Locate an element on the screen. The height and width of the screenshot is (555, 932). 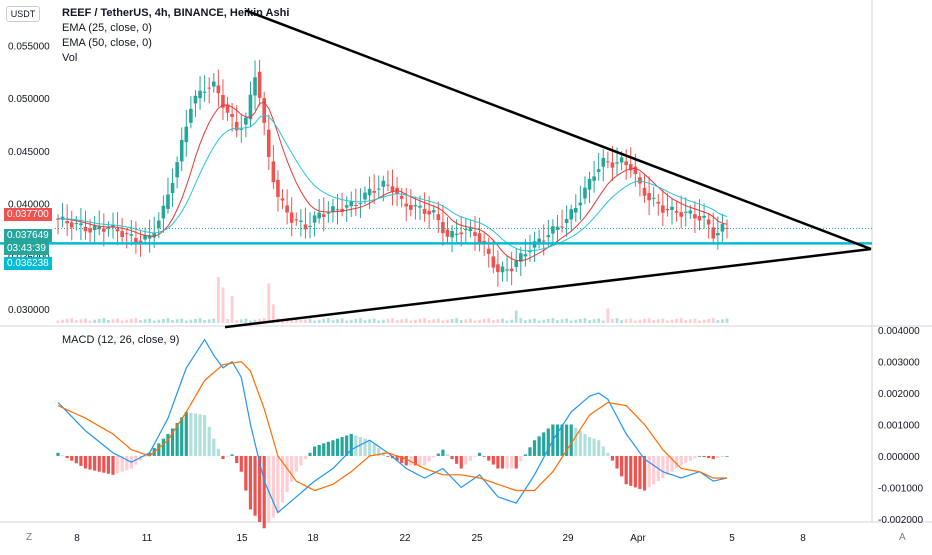
auto-scale-icon: A is located at coordinates (902, 537).